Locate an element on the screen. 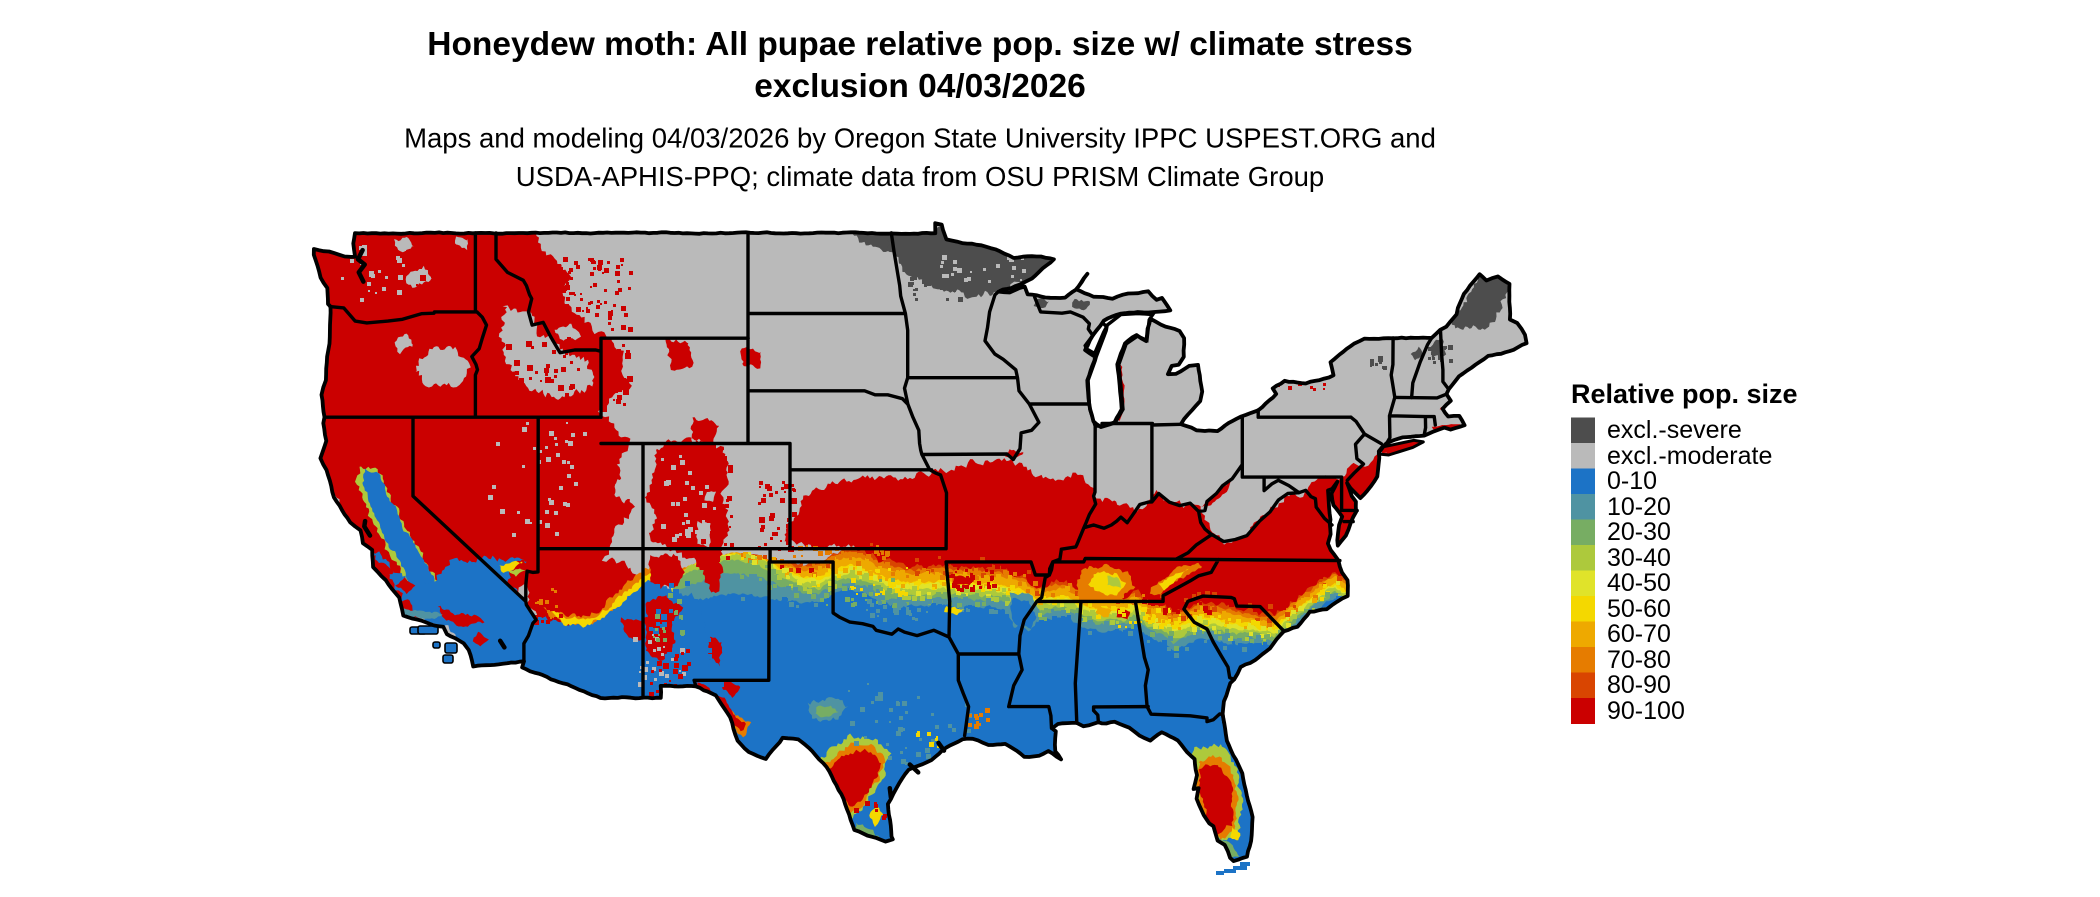 This screenshot has width=2100, height=897. svg-text: 70-80 is located at coordinates (1639, 660).